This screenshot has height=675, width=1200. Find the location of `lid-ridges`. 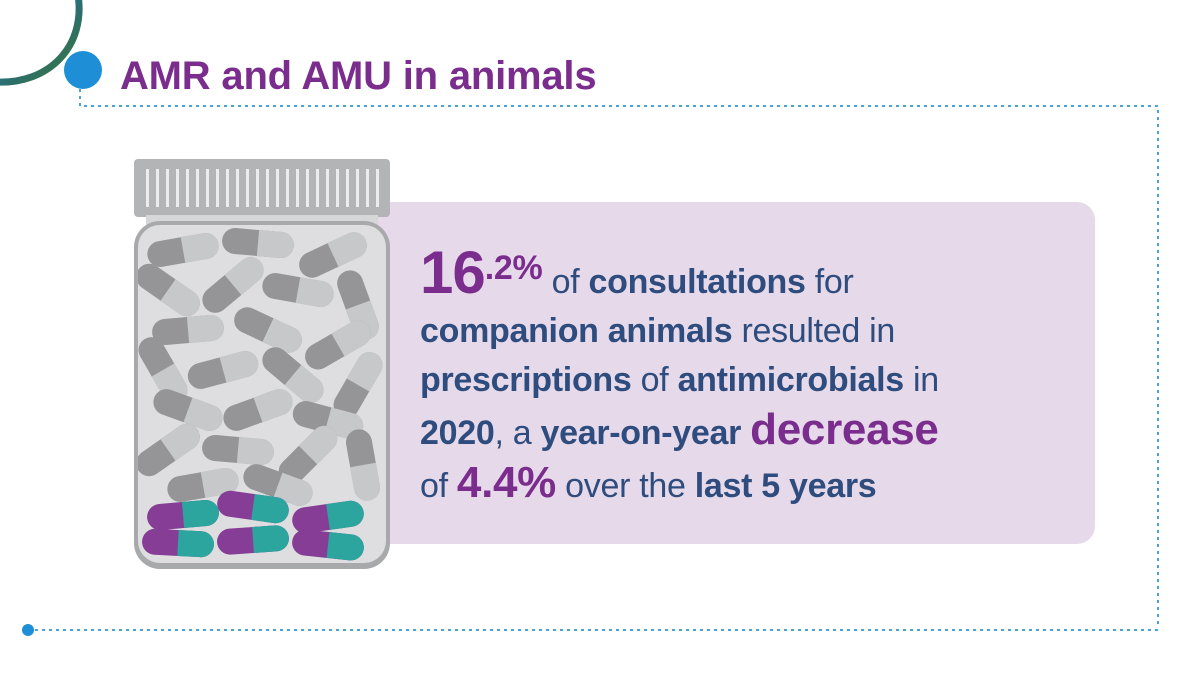

lid-ridges is located at coordinates (262, 188).